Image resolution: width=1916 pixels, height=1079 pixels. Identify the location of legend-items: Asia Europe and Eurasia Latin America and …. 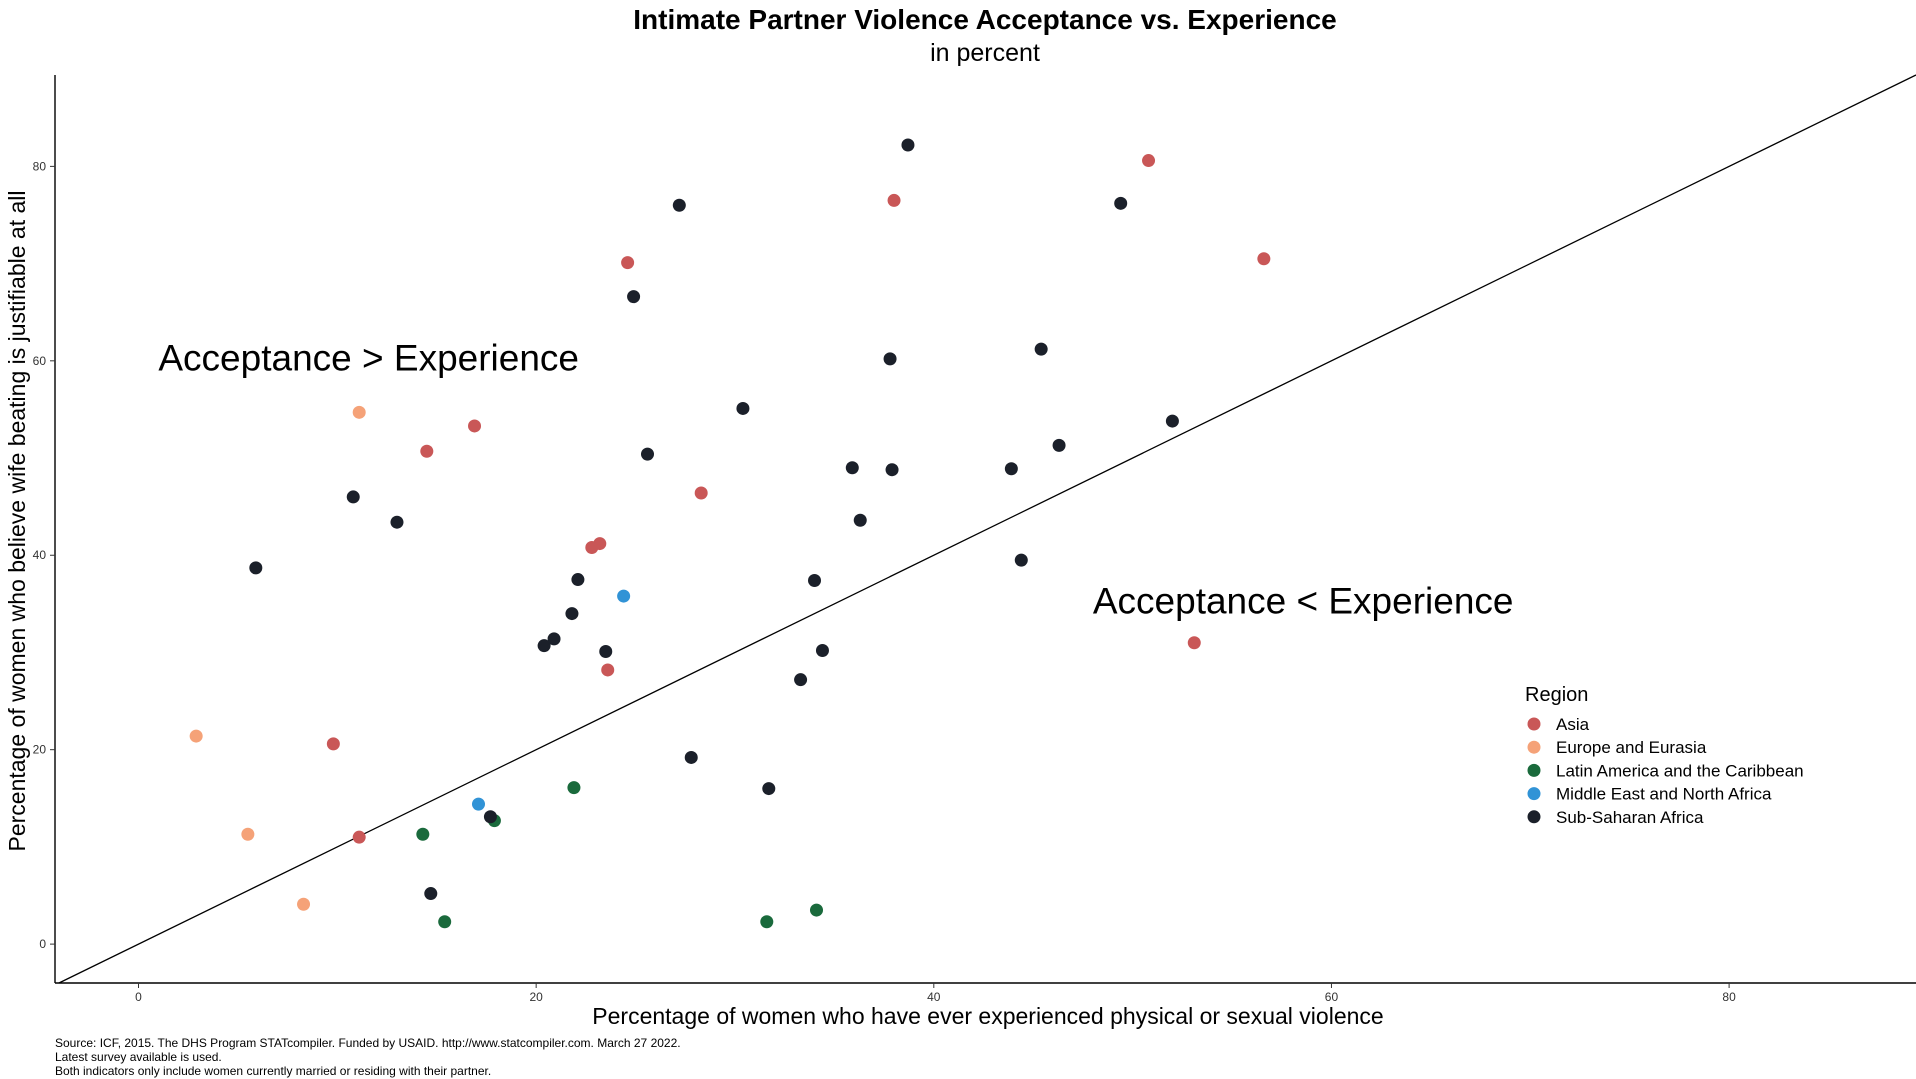
(1665, 771).